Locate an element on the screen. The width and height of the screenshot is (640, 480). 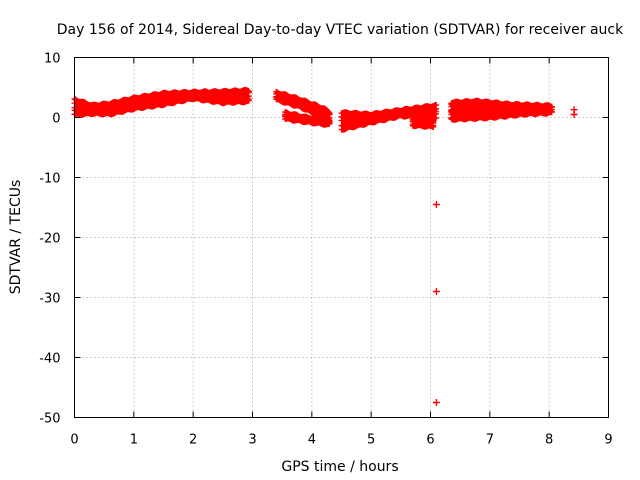
y-tick-label: 0 is located at coordinates (56, 119).